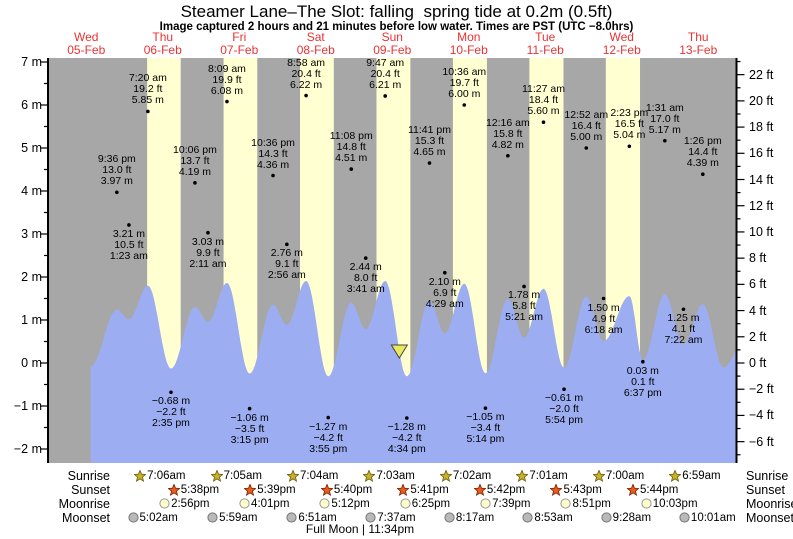 The image size is (793, 539). I want to click on day-header: Sat 08-Feb, so click(315, 43).